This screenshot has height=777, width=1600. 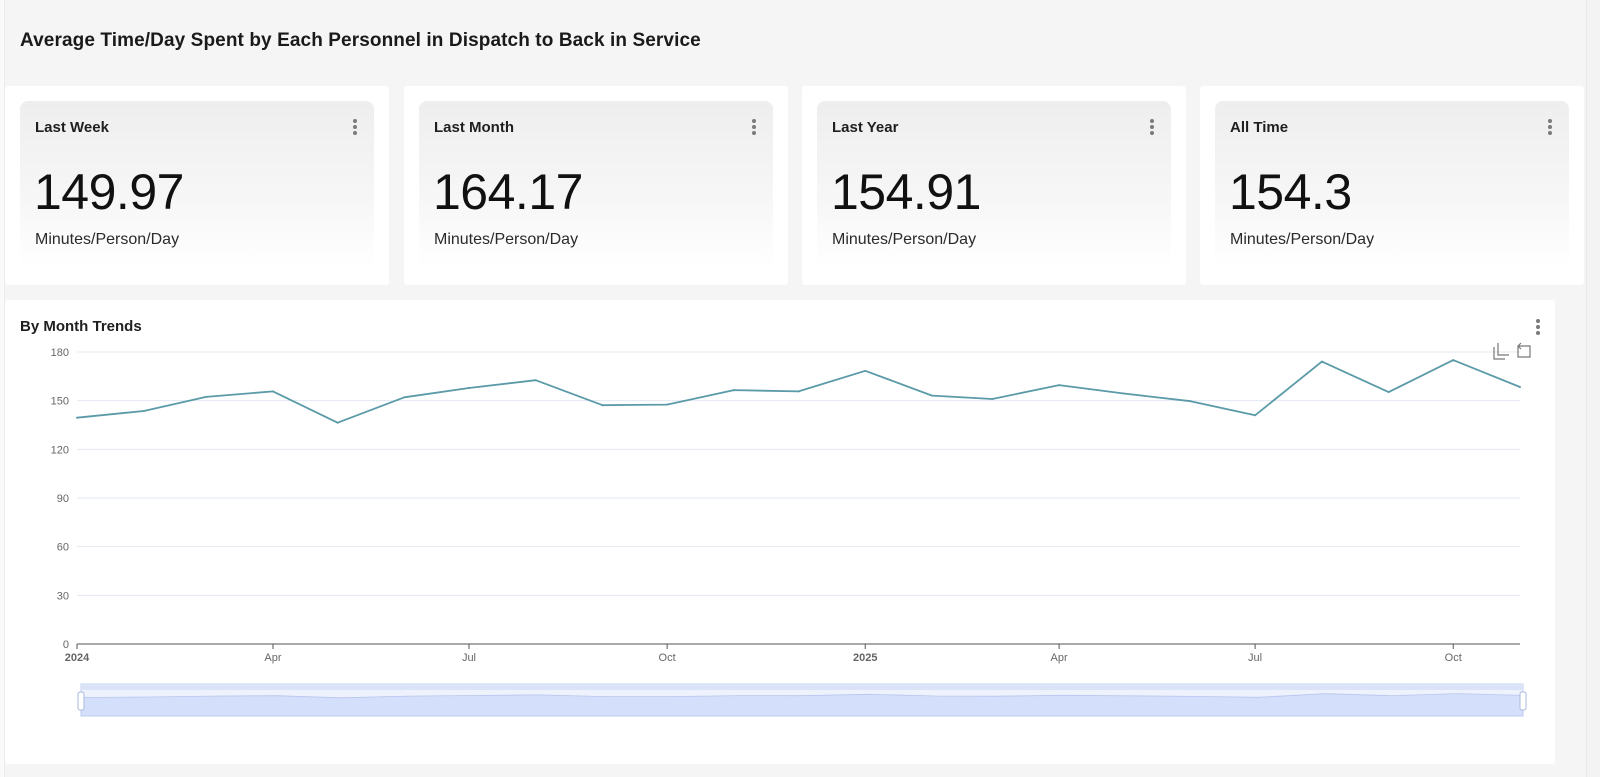 What do you see at coordinates (1538, 327) in the screenshot?
I see `chart-more-options-icon` at bounding box center [1538, 327].